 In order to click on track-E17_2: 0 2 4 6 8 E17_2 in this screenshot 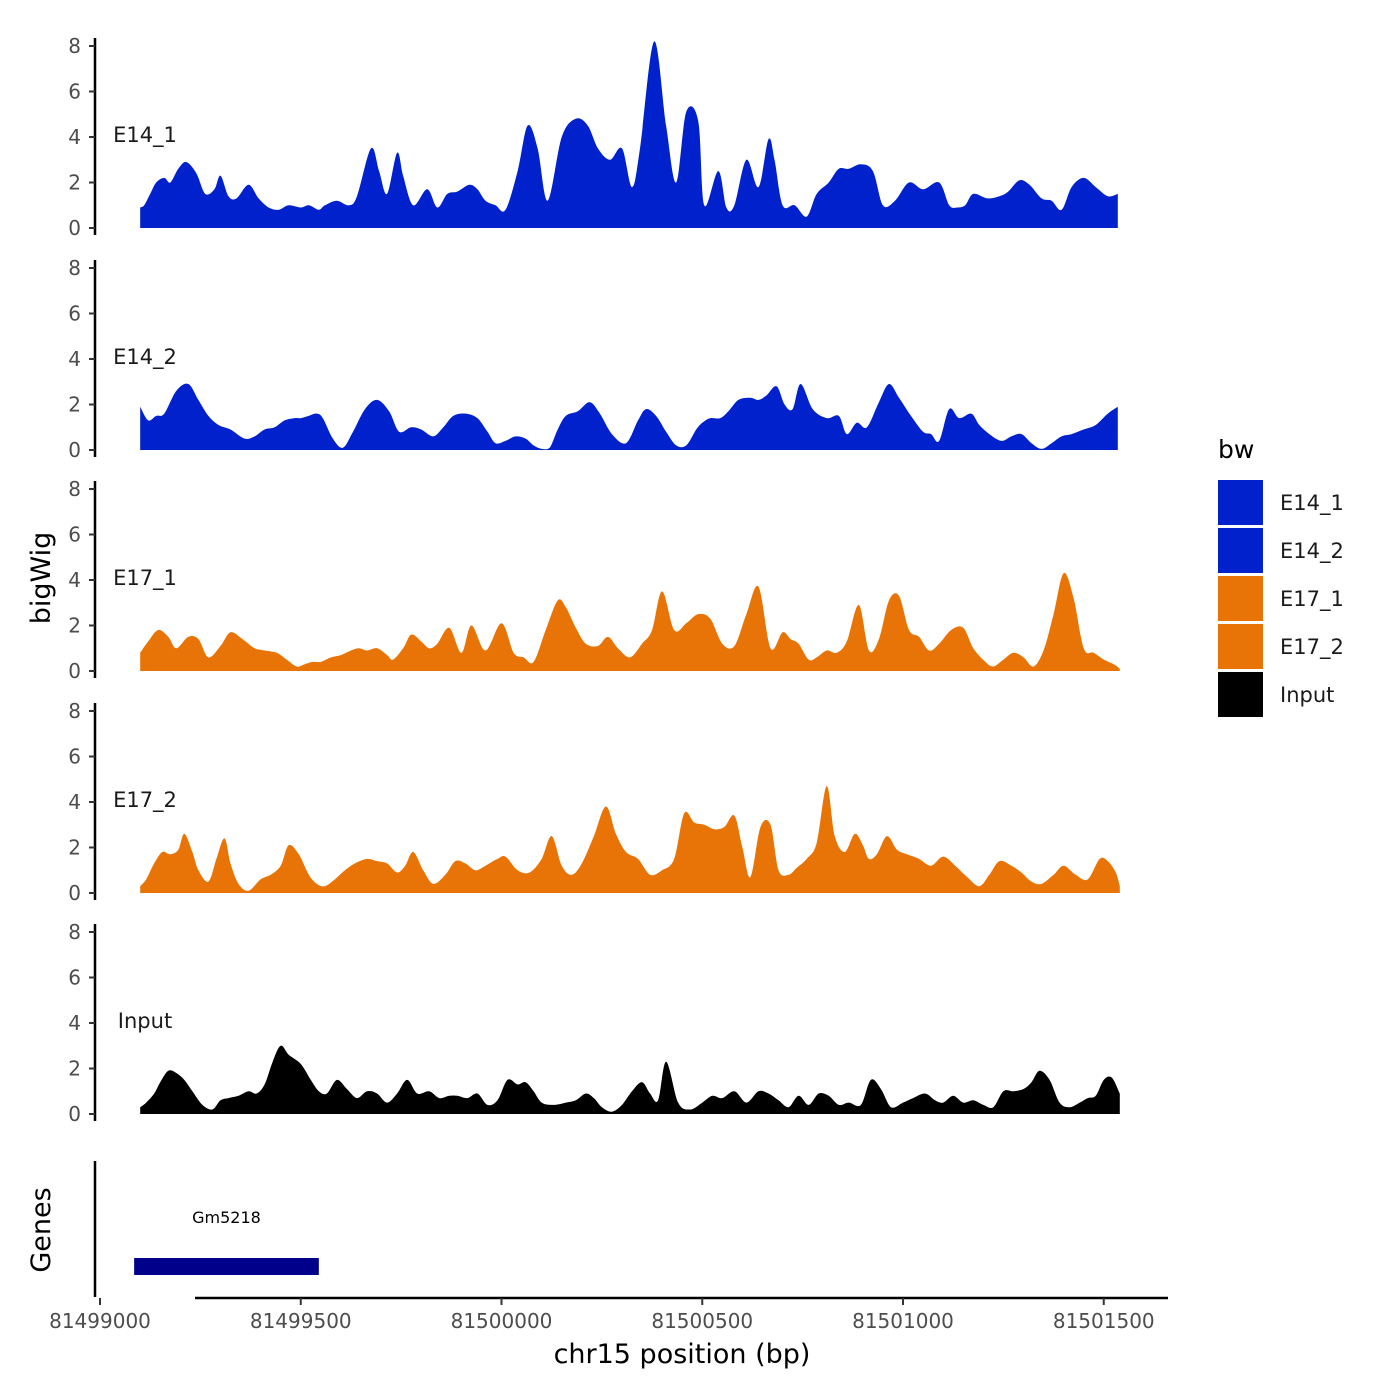, I will do `click(594, 802)`.